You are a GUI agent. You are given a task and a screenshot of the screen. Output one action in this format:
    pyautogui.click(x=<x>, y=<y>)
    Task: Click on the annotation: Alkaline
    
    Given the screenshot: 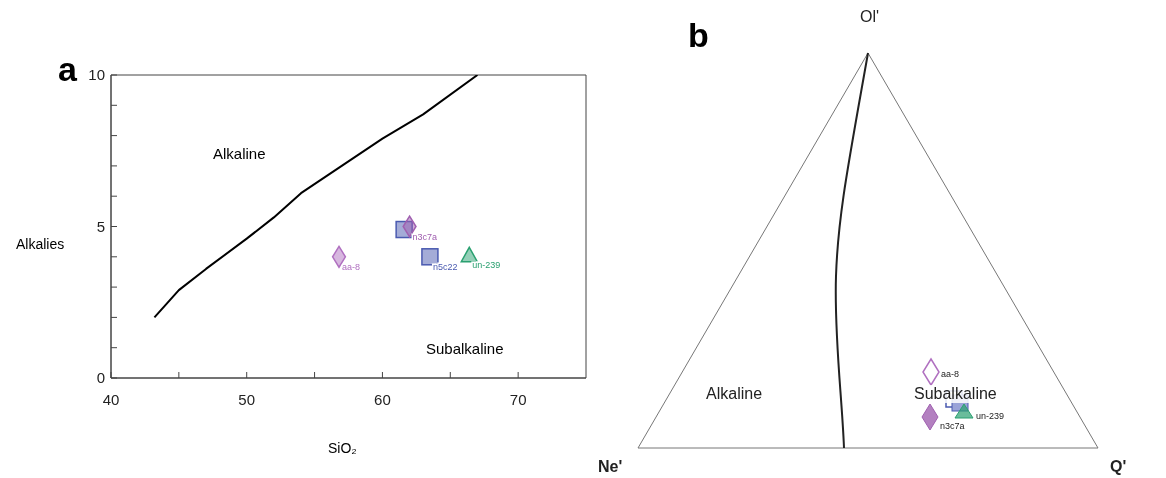 What is the action you would take?
    pyautogui.click(x=239, y=153)
    